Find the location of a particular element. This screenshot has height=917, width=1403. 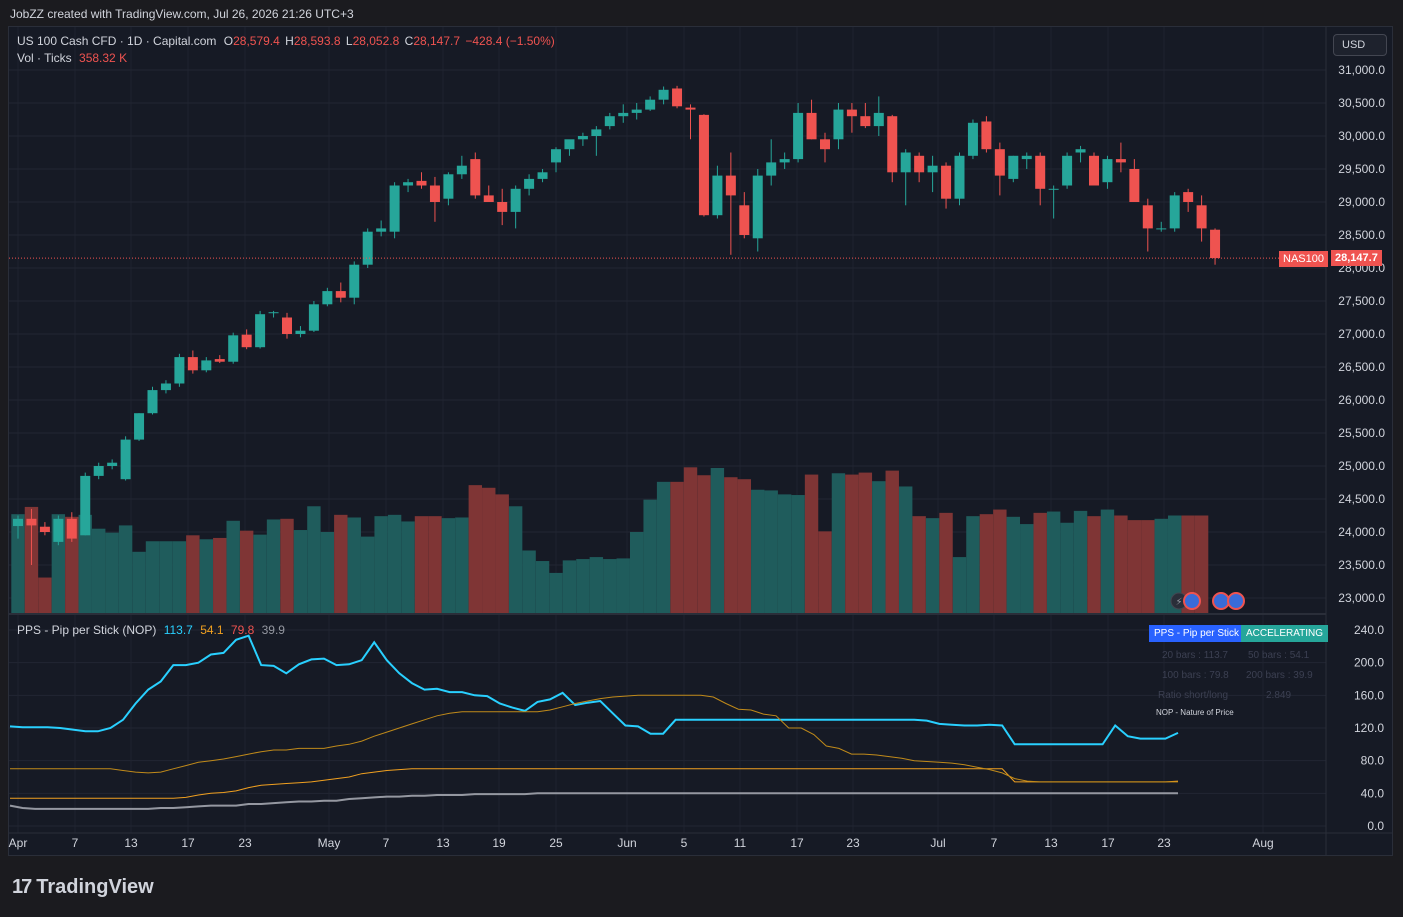

price-tick-label: 23,500.0 is located at coordinates (1361, 565).